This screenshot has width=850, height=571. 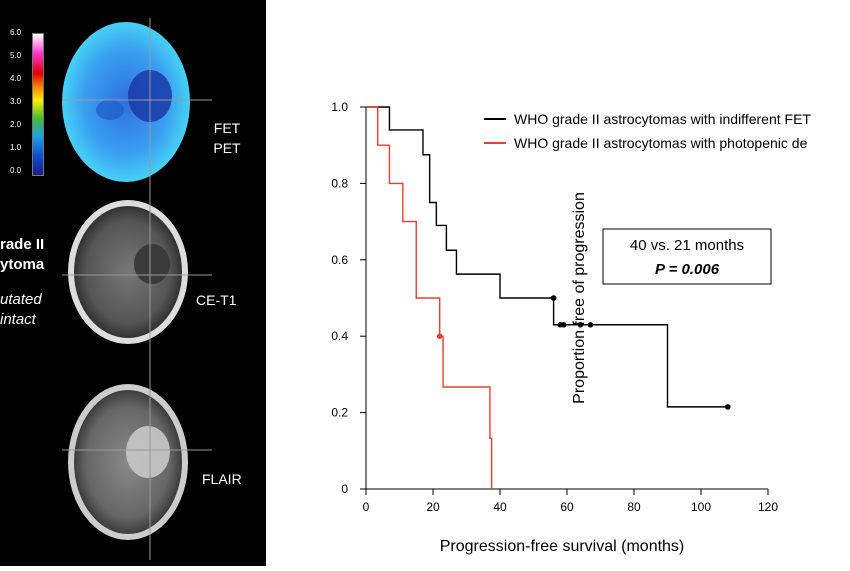 What do you see at coordinates (567, 507) in the screenshot?
I see `x-tick-label: 60` at bounding box center [567, 507].